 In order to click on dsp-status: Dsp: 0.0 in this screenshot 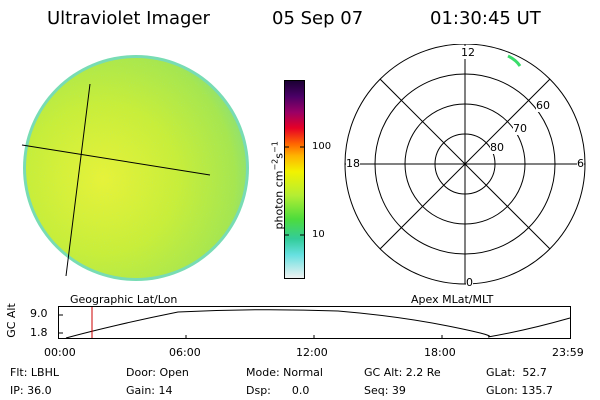, I will do `click(278, 390)`.